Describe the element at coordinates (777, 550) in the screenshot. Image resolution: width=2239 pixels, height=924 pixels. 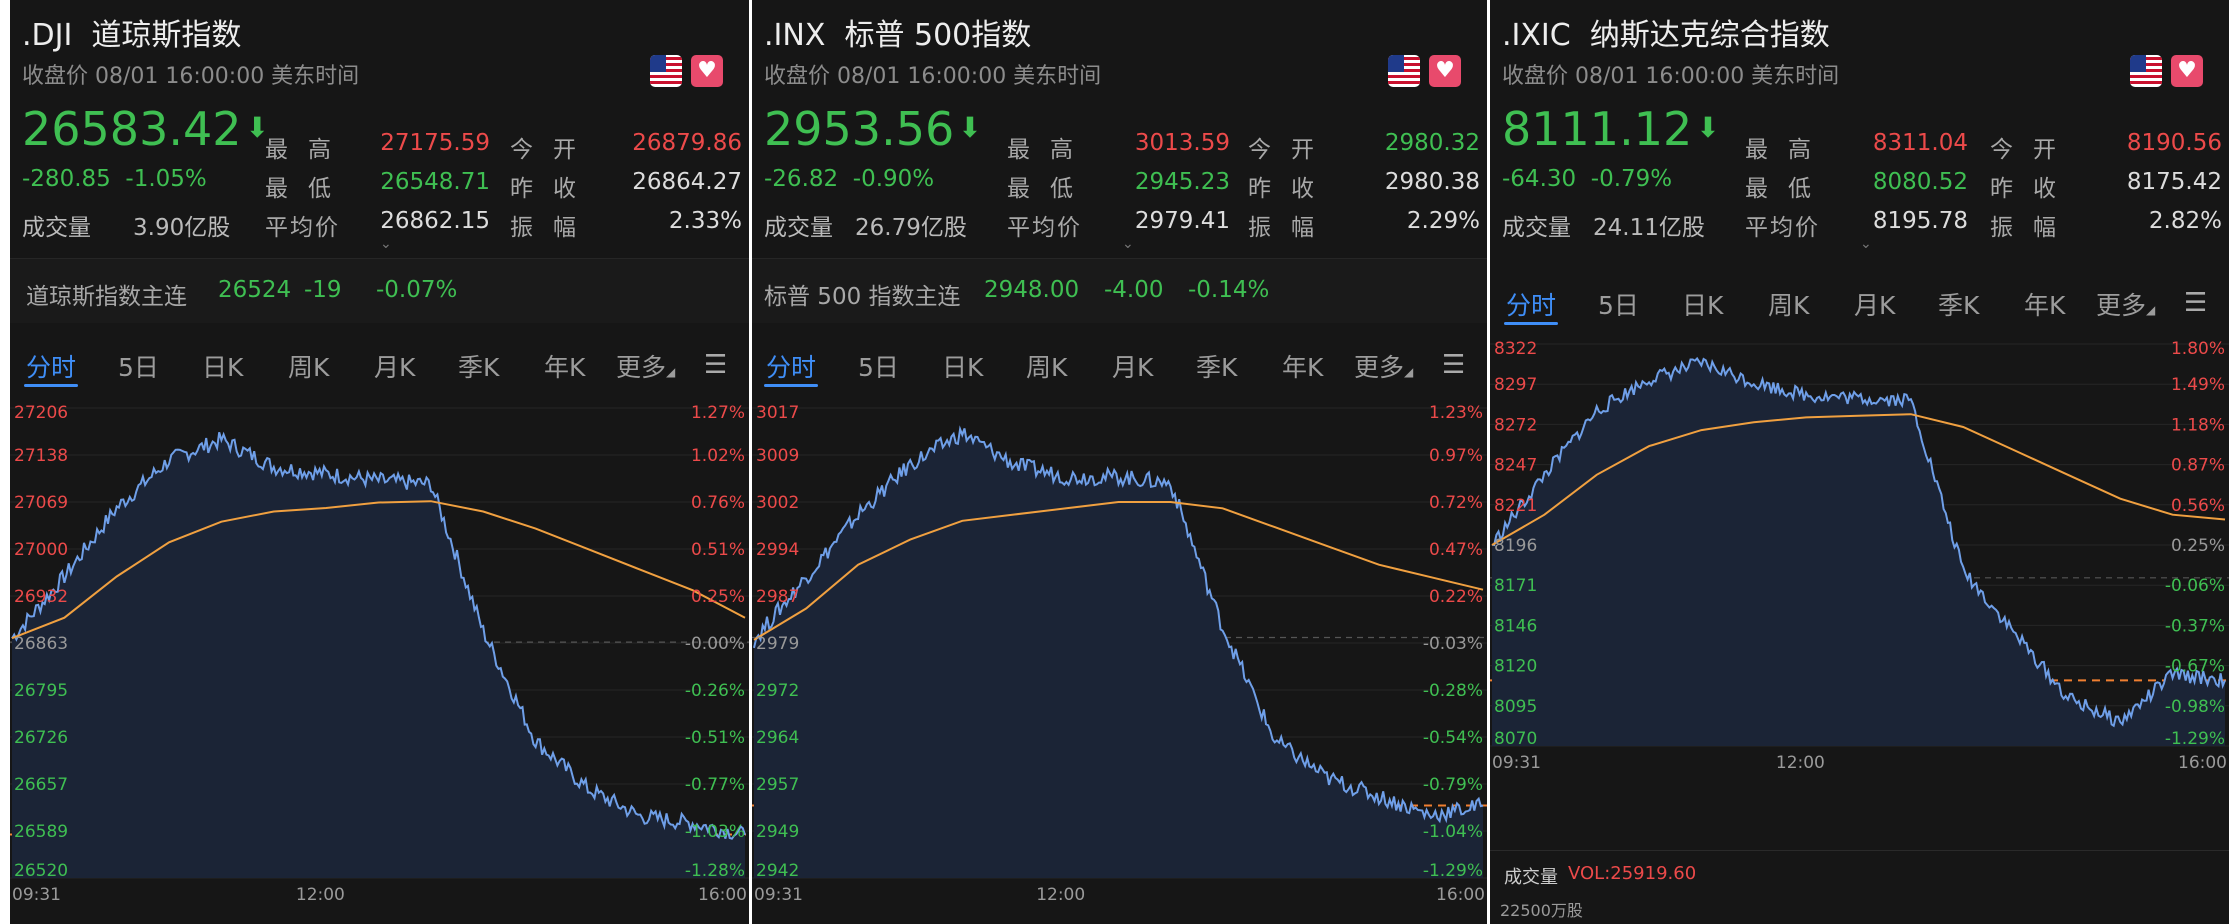
I see `y-tick-label: 2994` at that location.